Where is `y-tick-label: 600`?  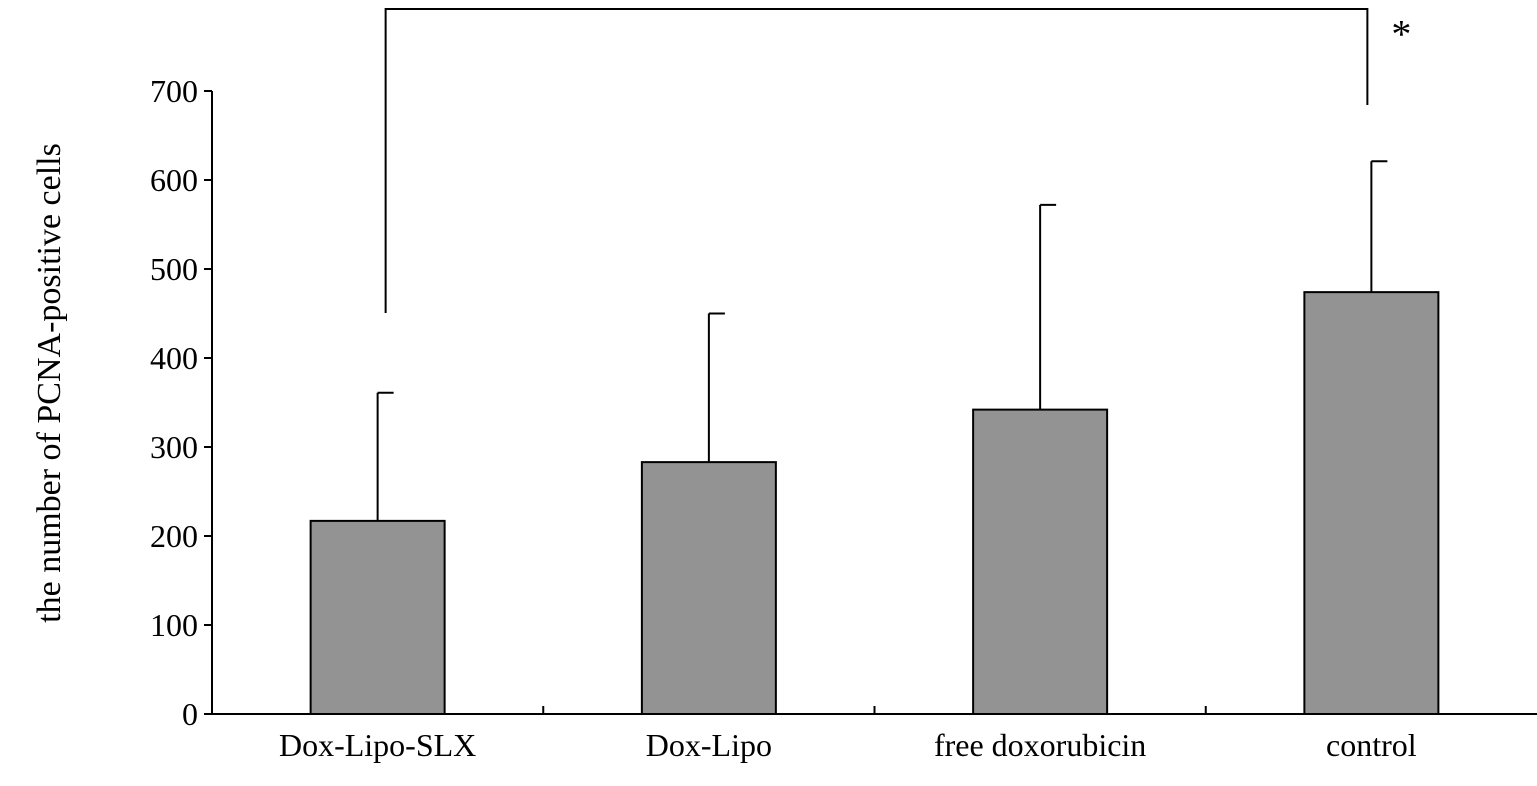
y-tick-label: 600 is located at coordinates (174, 180).